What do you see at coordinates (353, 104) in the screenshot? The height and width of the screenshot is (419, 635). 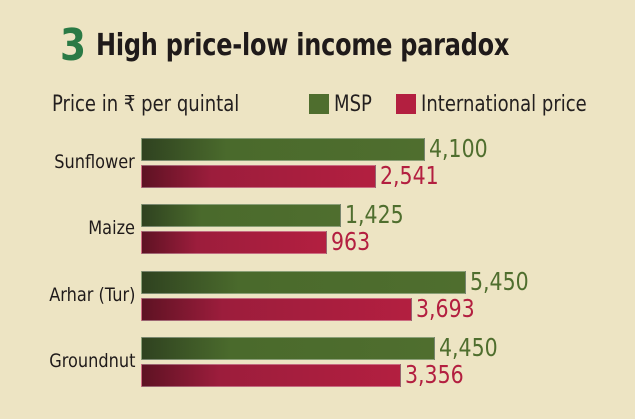 I see `legend-label-msp: MSP` at bounding box center [353, 104].